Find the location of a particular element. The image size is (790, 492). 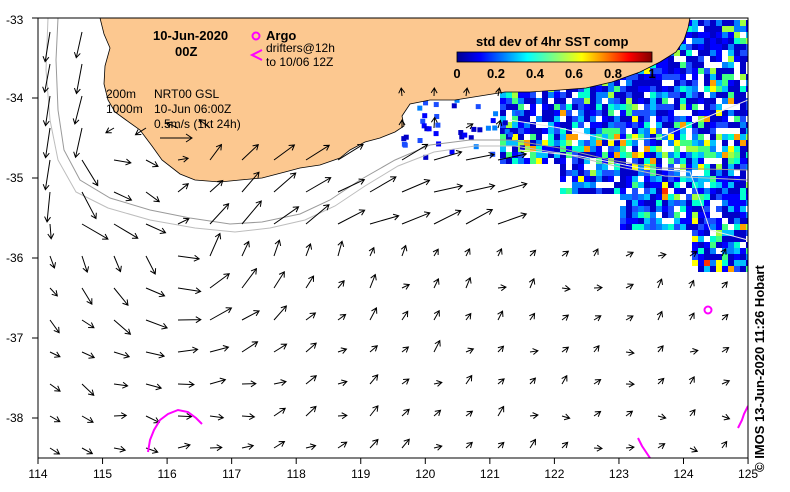

x-tick-label: 116 is located at coordinates (167, 474).